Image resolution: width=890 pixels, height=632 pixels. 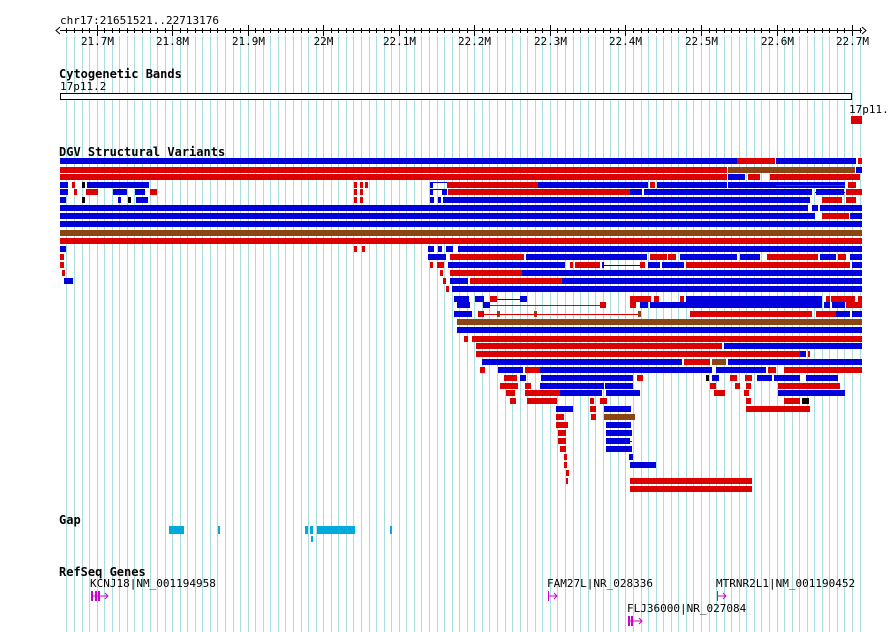 I want to click on gene-fam27l, so click(x=553, y=596).